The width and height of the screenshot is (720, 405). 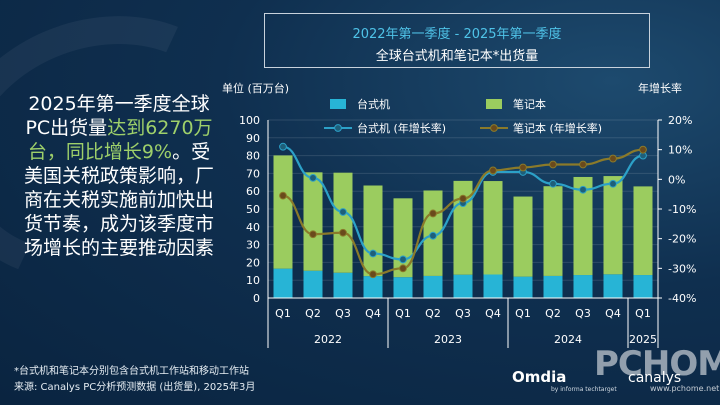 I want to click on y-tick-label: 10, so click(x=253, y=280).